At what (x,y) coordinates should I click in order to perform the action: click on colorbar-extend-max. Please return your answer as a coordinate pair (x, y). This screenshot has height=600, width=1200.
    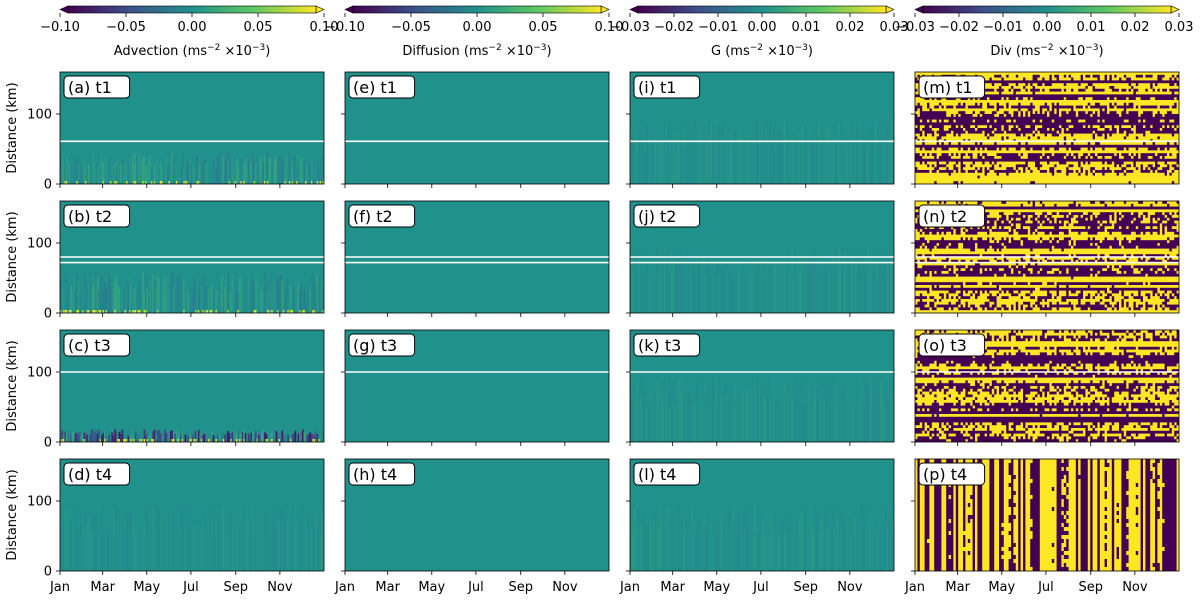
    Looking at the image, I should click on (605, 9).